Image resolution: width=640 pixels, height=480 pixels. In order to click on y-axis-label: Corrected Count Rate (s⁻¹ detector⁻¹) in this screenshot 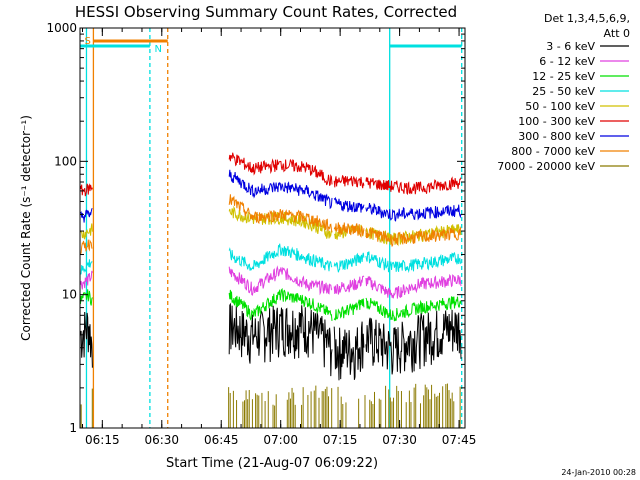, I will do `click(26, 228)`.